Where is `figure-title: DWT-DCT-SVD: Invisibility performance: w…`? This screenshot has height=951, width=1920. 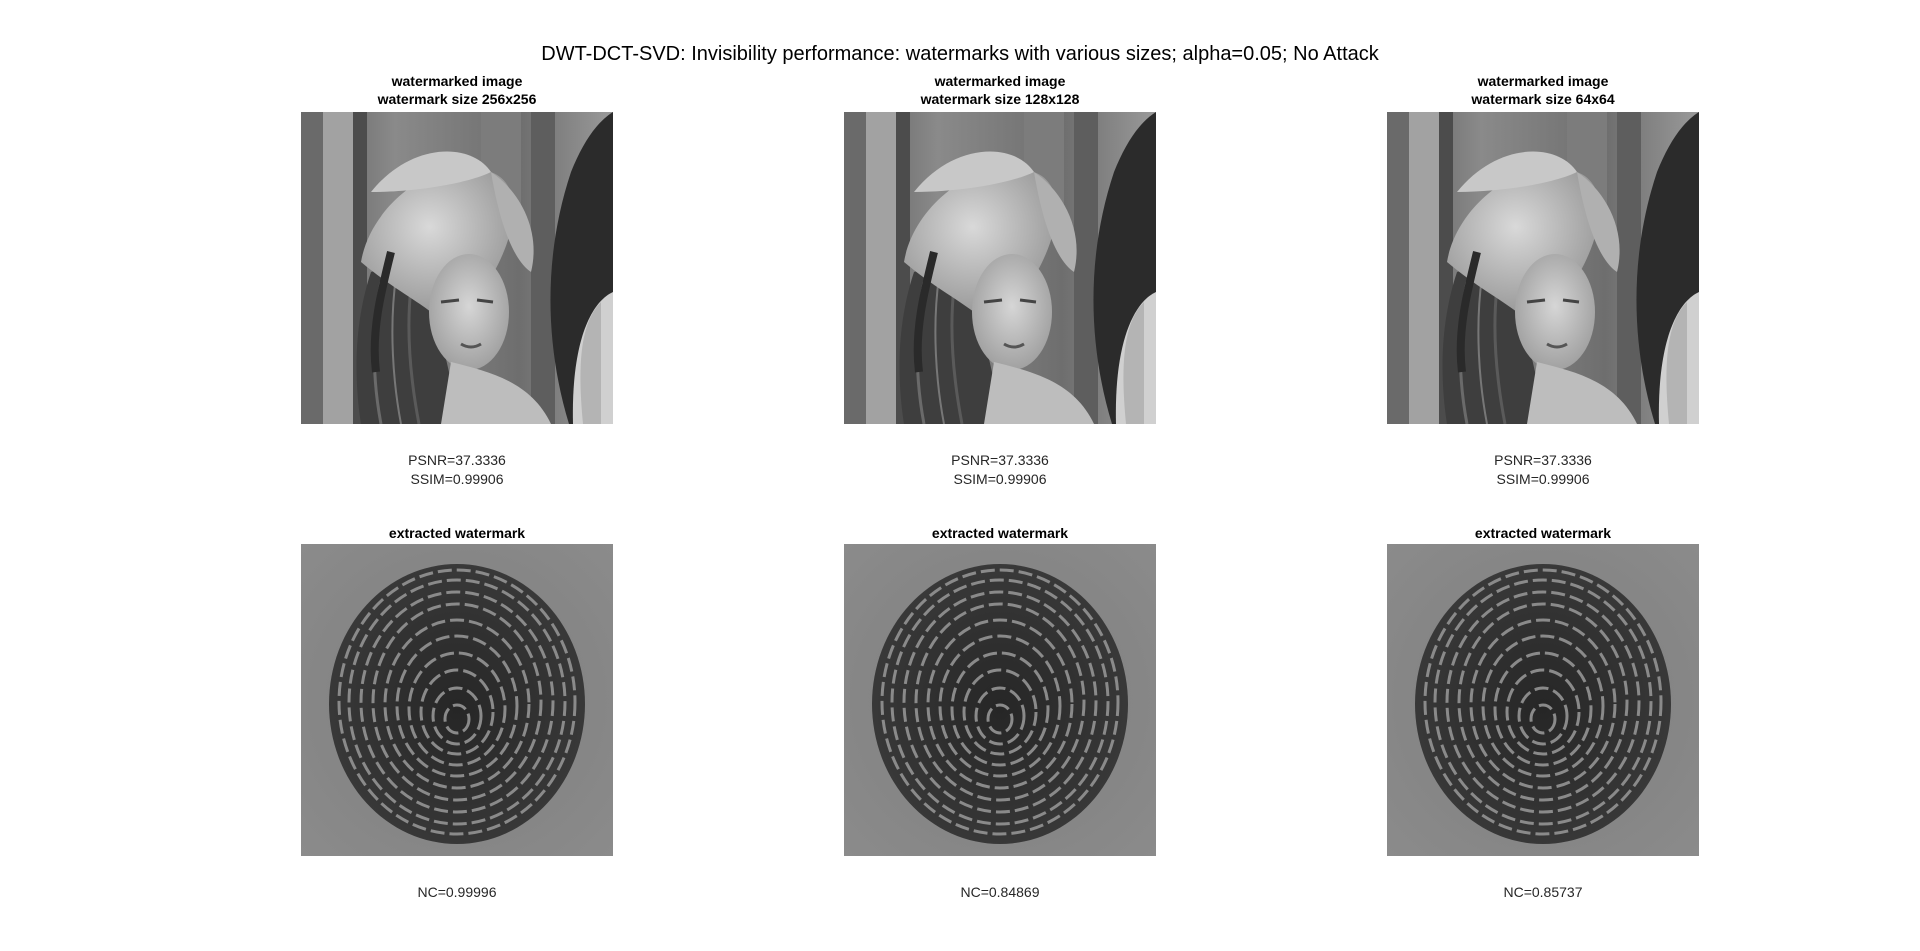 figure-title: DWT-DCT-SVD: Invisibility performance: w… is located at coordinates (960, 54).